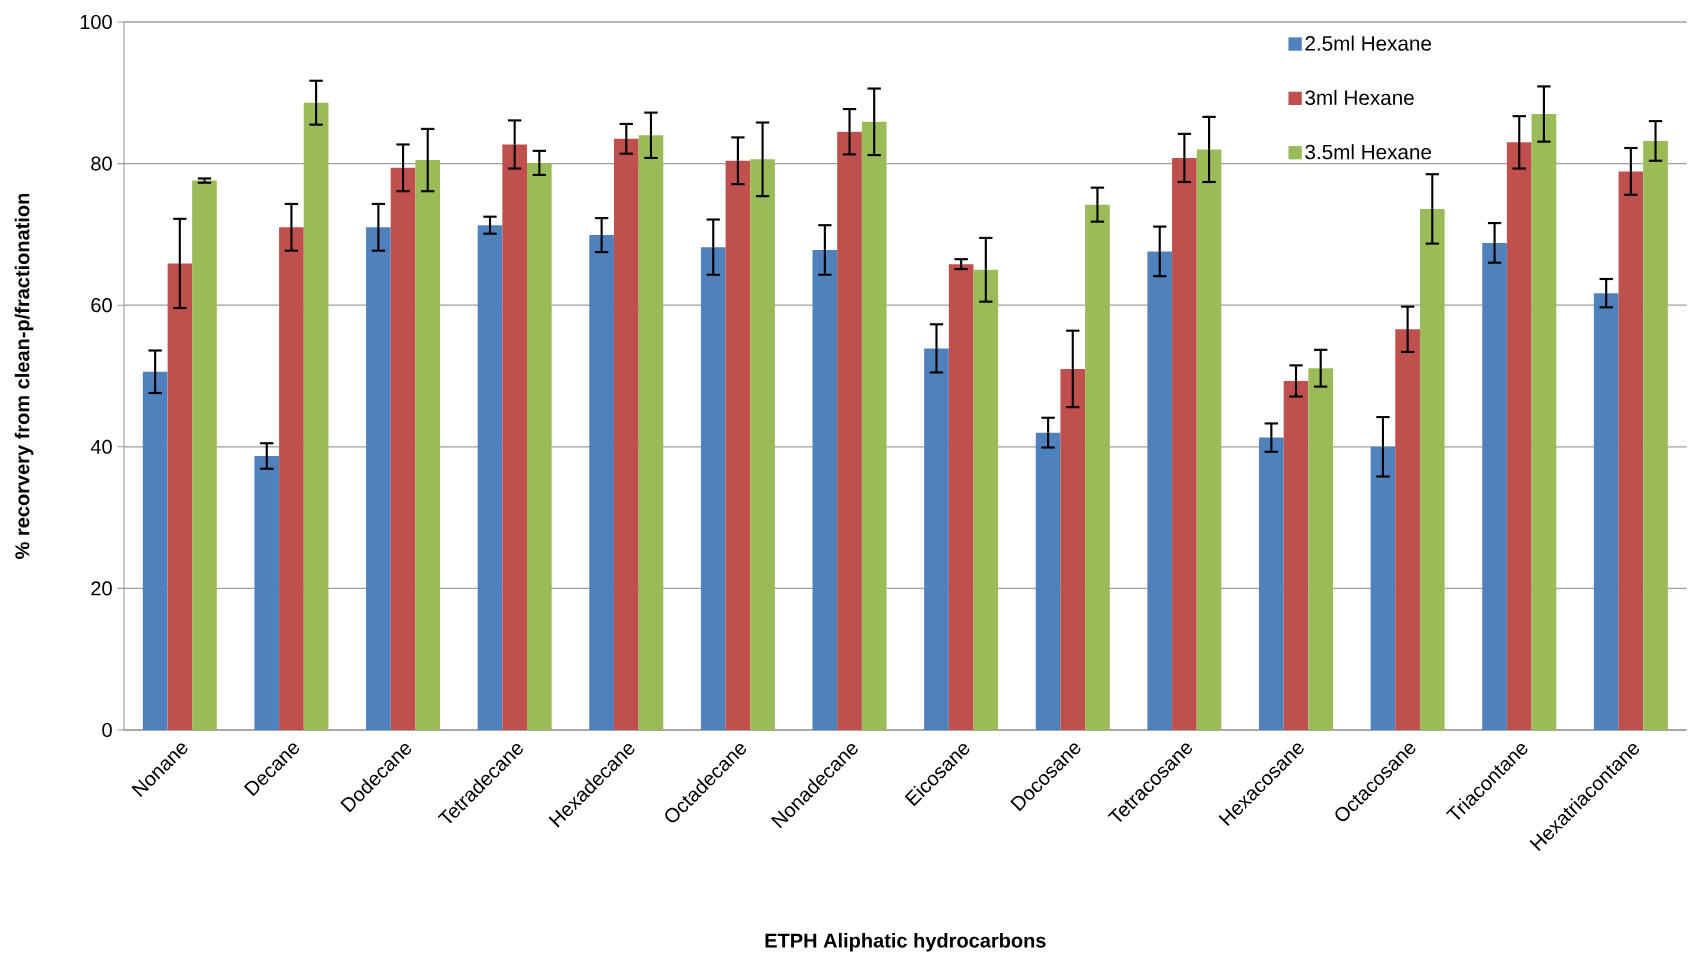 This screenshot has height=956, width=1697. I want to click on y-tick-label: 80, so click(101, 163).